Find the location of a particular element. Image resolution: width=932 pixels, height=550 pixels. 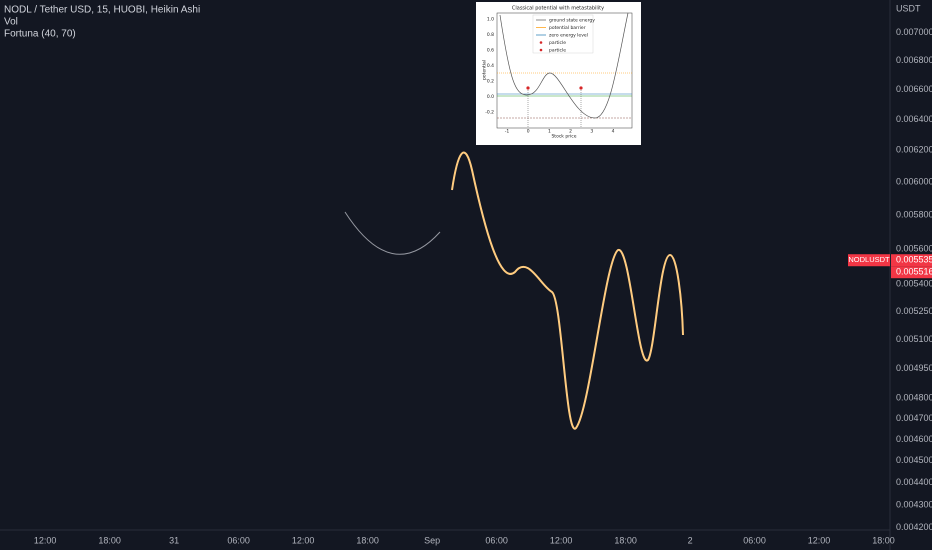

y-tick-label: 0.006800 is located at coordinates (914, 60).